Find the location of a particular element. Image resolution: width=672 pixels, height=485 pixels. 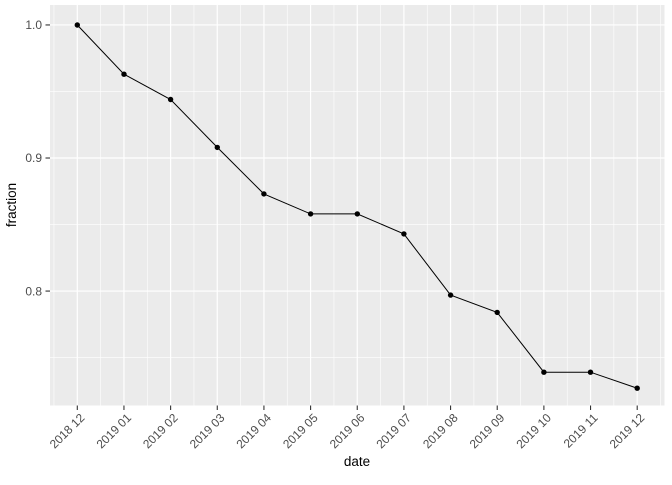

x-tick-label: 2019 11 is located at coordinates (581, 431).